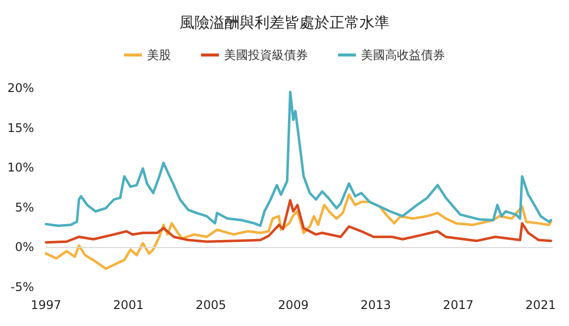 Image resolution: width=569 pixels, height=326 pixels. I want to click on x-tick-label: 1997, so click(46, 305).